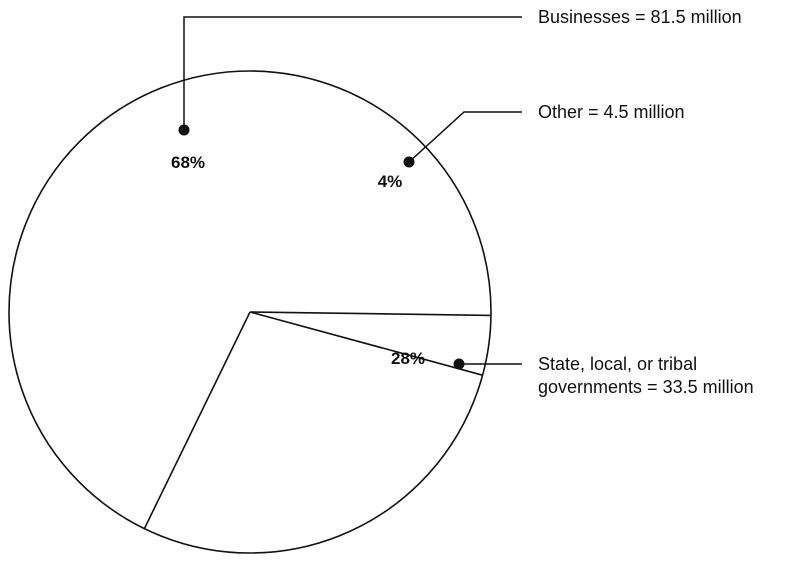 The width and height of the screenshot is (786, 562). I want to click on businesses-callout-dot, so click(184, 130).